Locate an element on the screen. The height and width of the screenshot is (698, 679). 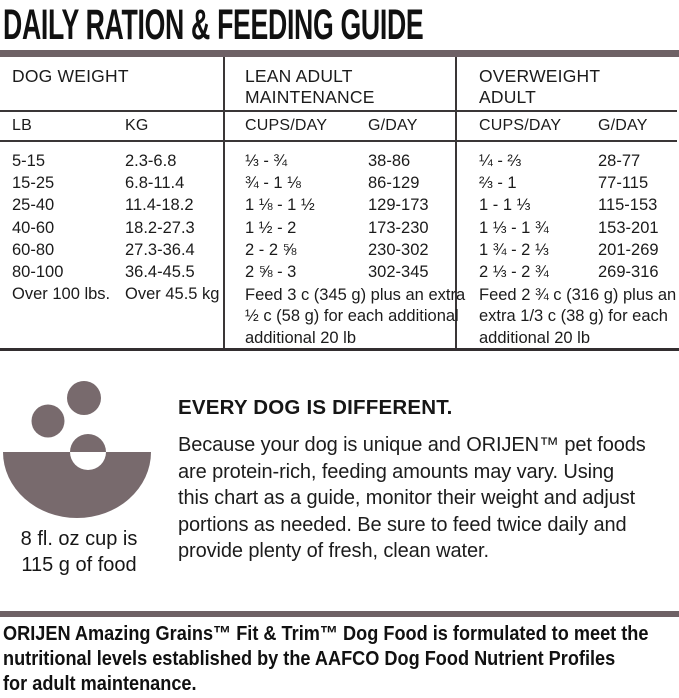
table-row: 1 ¾ - 2 ⅓ 201-269 is located at coordinates (569, 249).